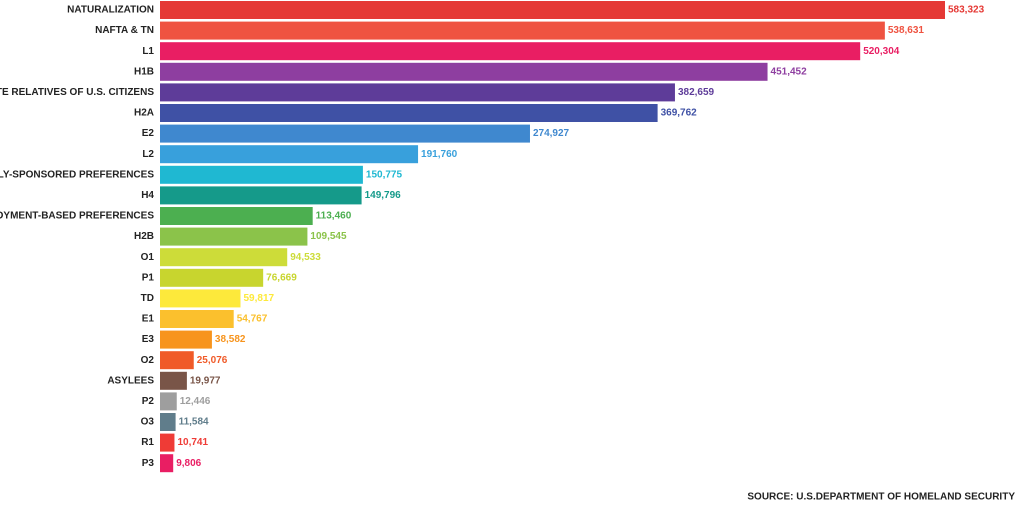 The height and width of the screenshot is (505, 1024). What do you see at coordinates (194, 422) in the screenshot?
I see `value-label: 11,584` at bounding box center [194, 422].